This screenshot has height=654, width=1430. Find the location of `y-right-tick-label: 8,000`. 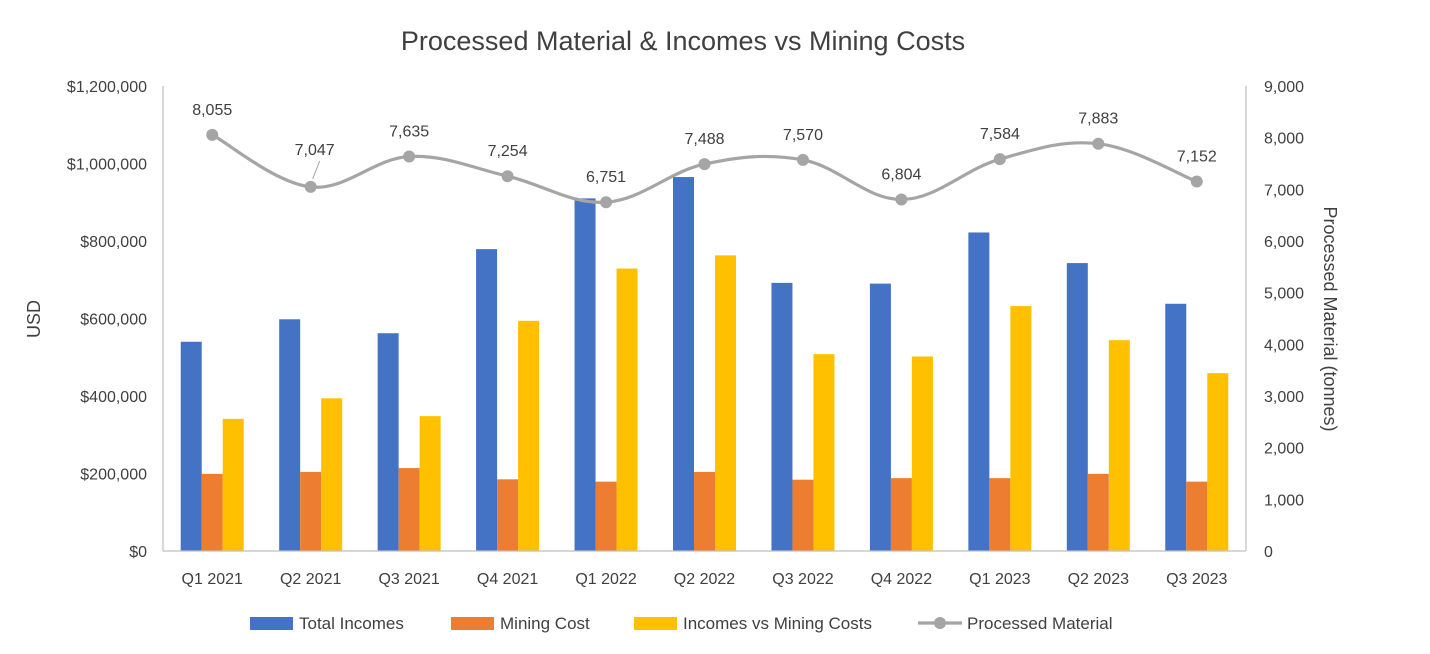

y-right-tick-label: 8,000 is located at coordinates (1284, 139).